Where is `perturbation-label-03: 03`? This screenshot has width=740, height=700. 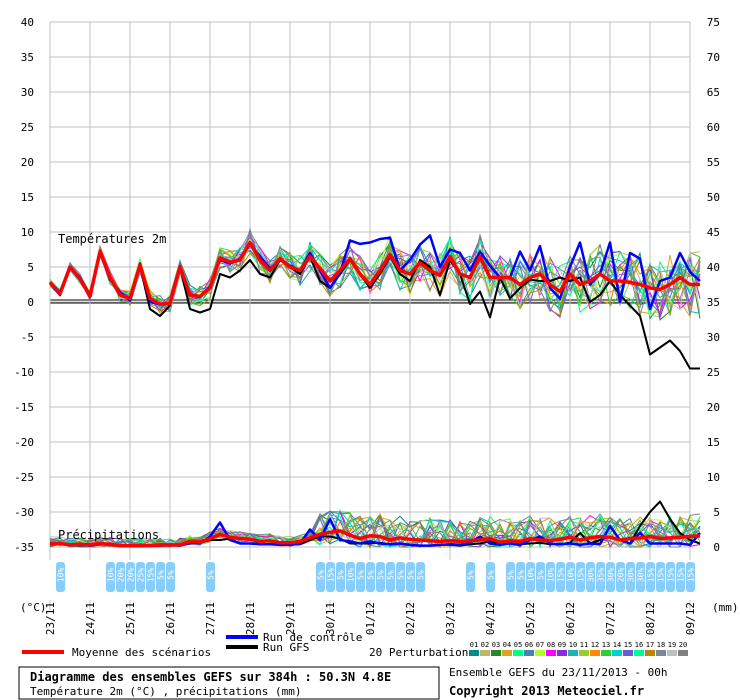 perturbation-label-03: 03 is located at coordinates (496, 645).